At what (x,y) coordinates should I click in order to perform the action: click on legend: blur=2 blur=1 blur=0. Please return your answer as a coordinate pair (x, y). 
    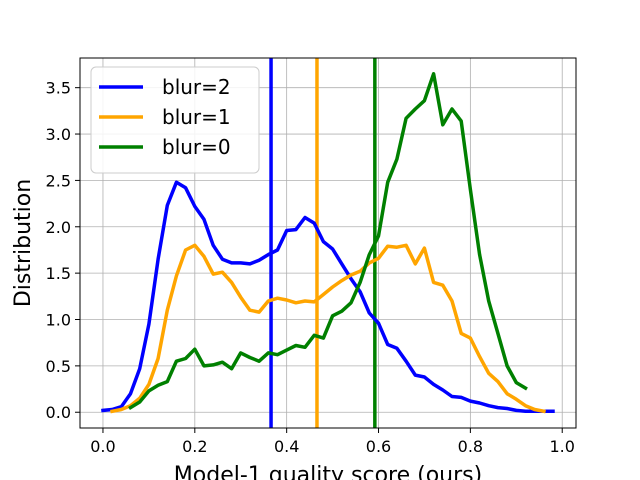
    Looking at the image, I should click on (175, 120).